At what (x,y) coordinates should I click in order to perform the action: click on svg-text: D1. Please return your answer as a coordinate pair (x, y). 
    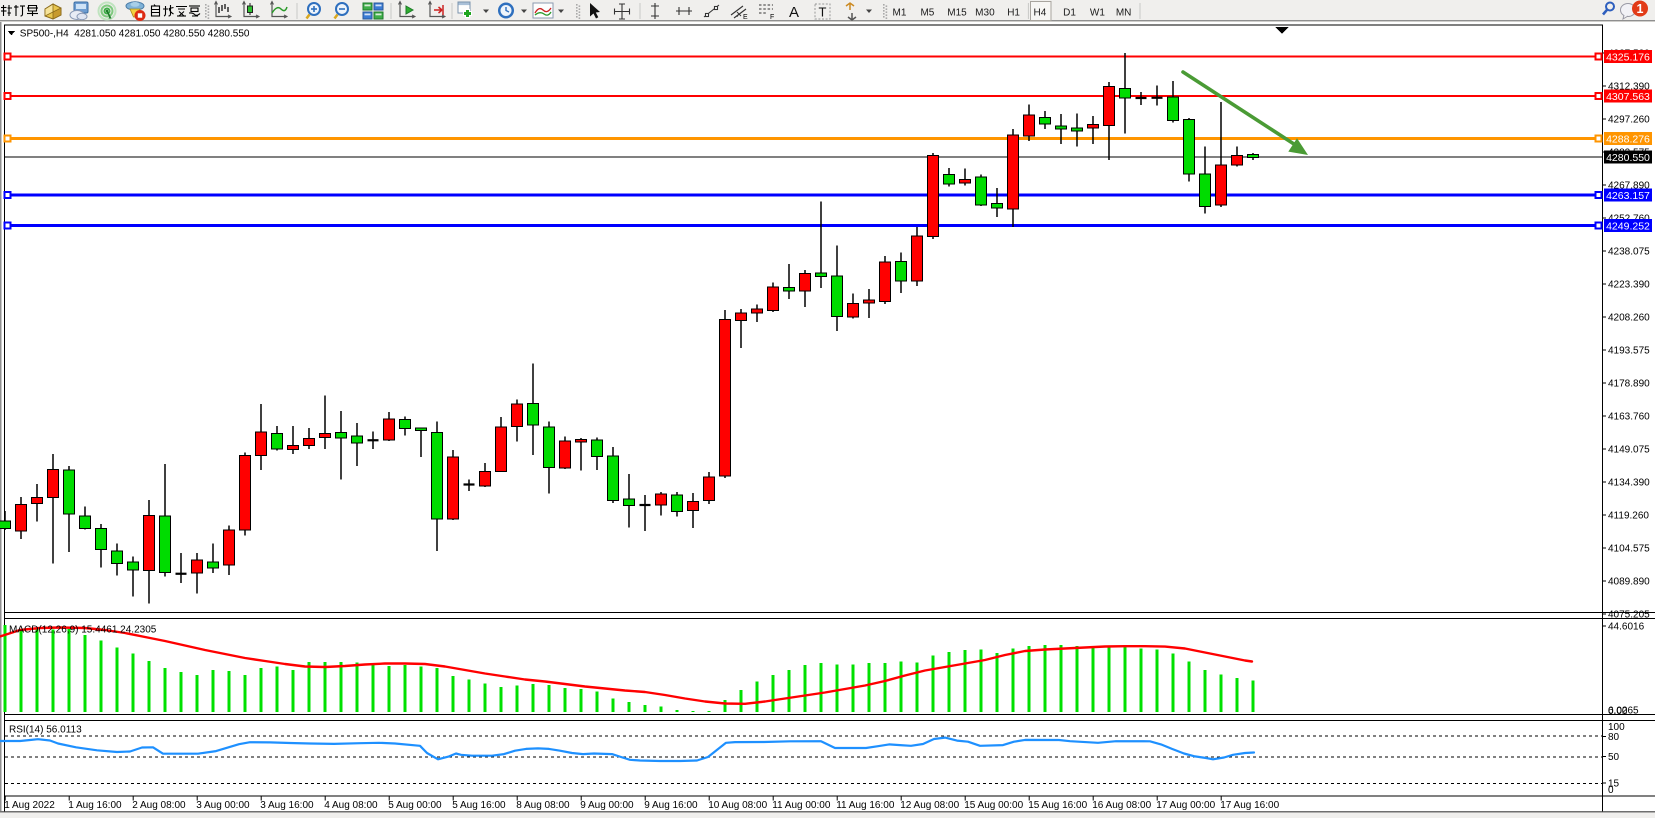
    Looking at the image, I should click on (1069, 13).